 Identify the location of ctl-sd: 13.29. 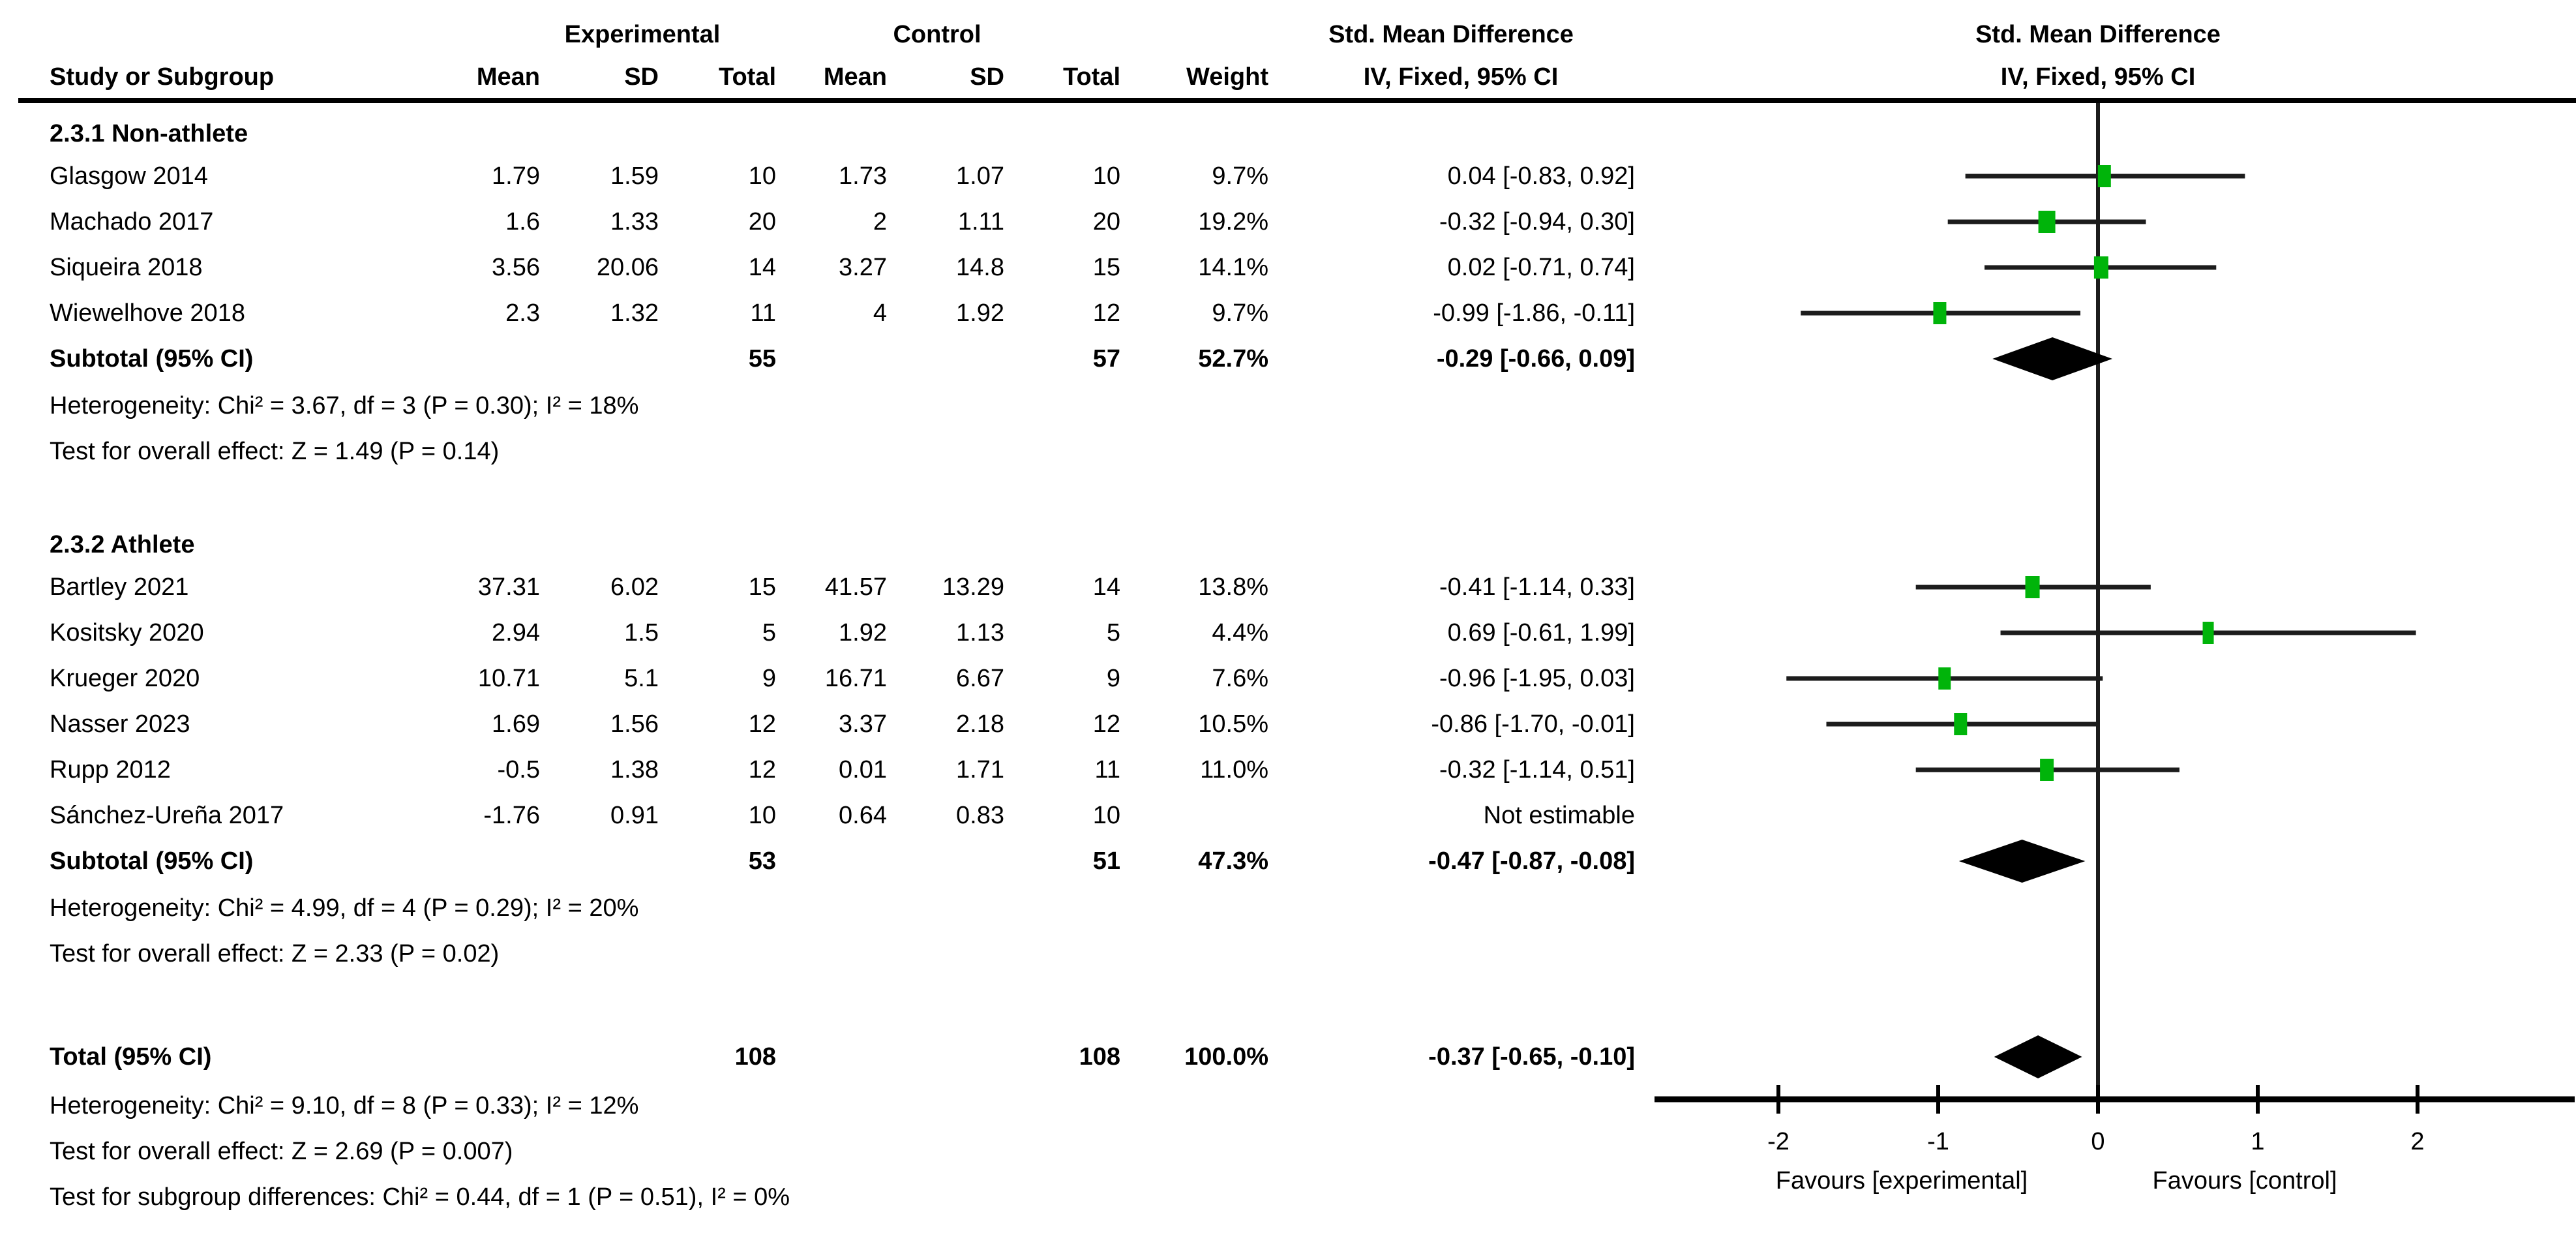
(973, 587).